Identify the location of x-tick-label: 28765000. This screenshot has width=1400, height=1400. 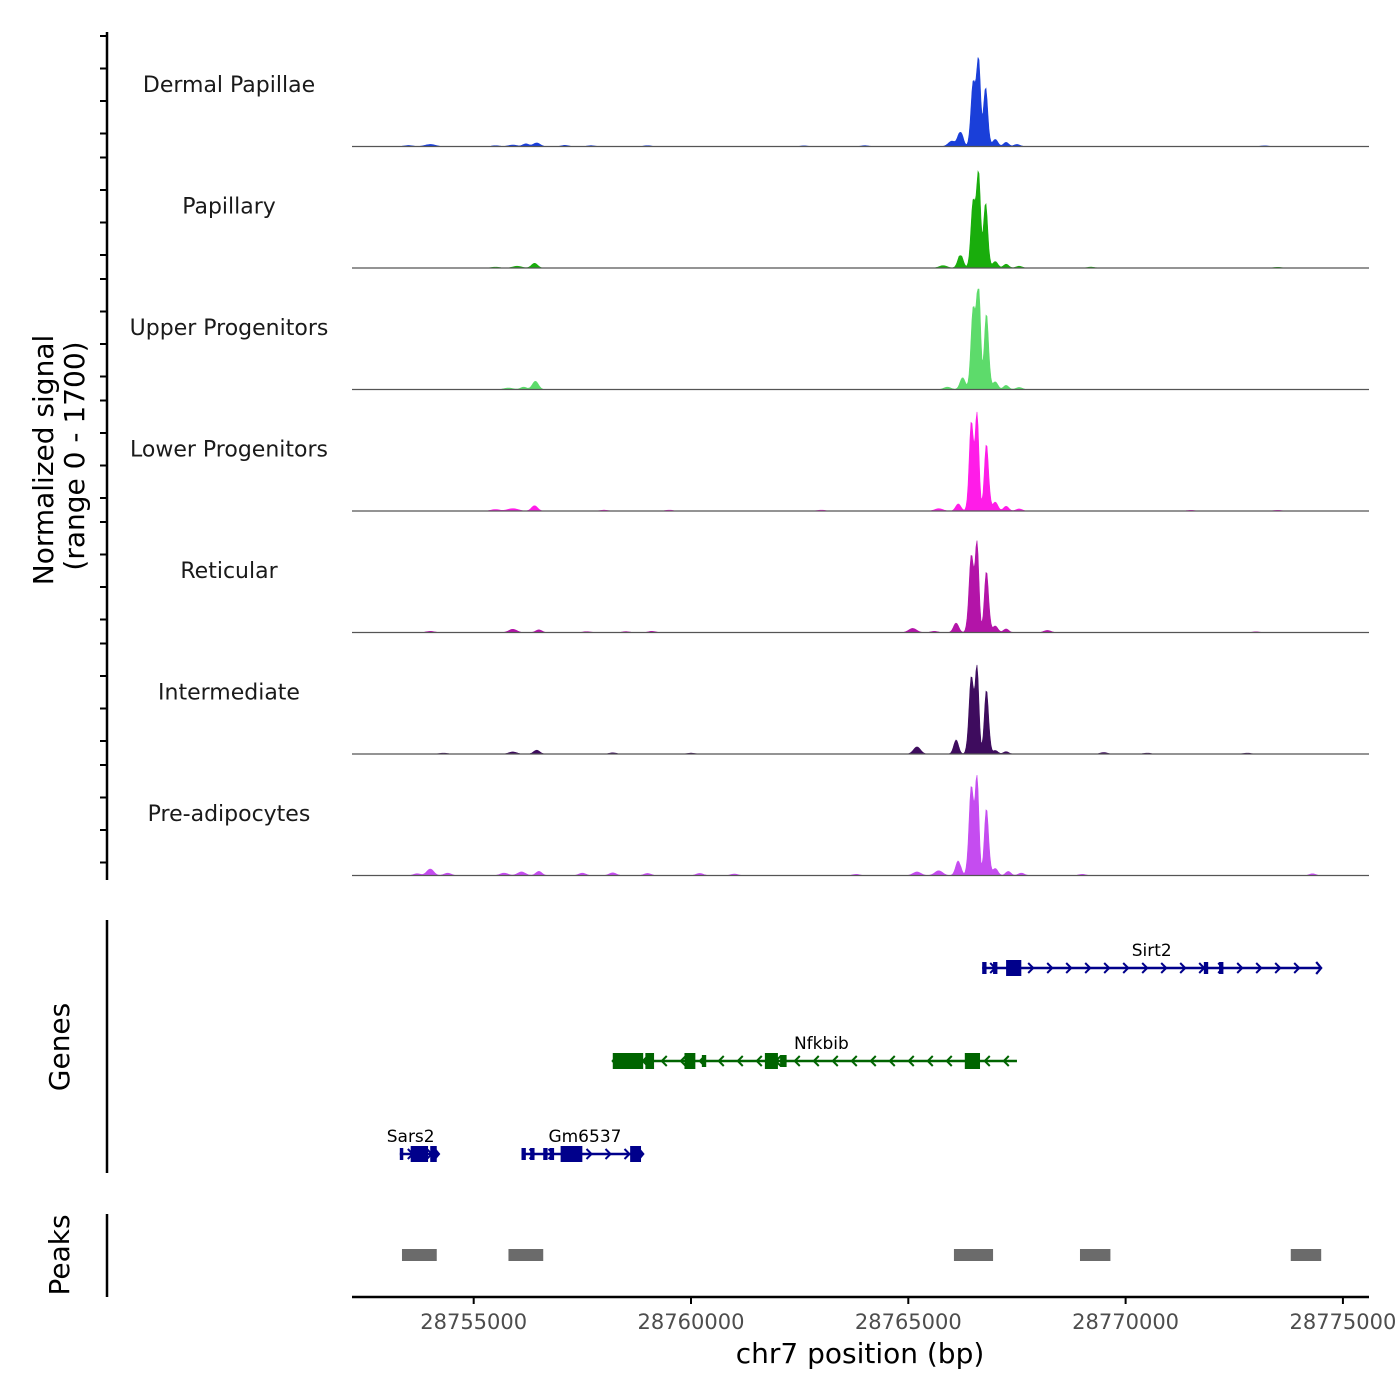
(908, 1322).